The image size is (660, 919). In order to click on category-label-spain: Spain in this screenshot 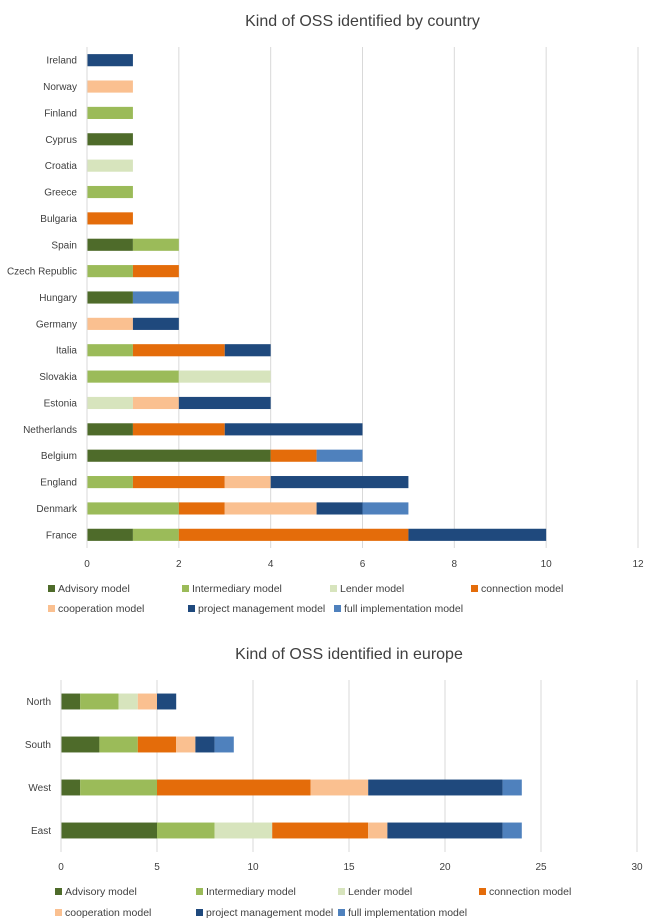, I will do `click(64, 245)`.